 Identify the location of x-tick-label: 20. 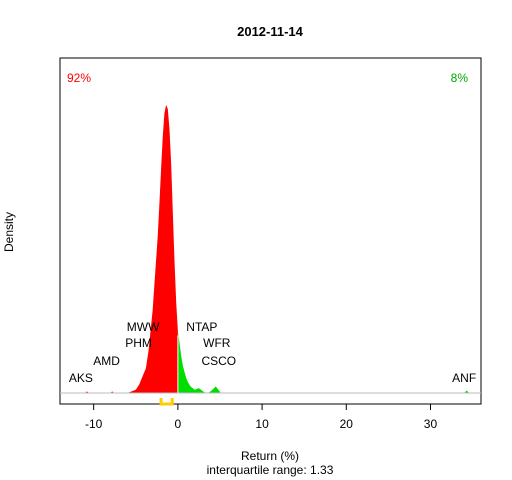
(347, 424).